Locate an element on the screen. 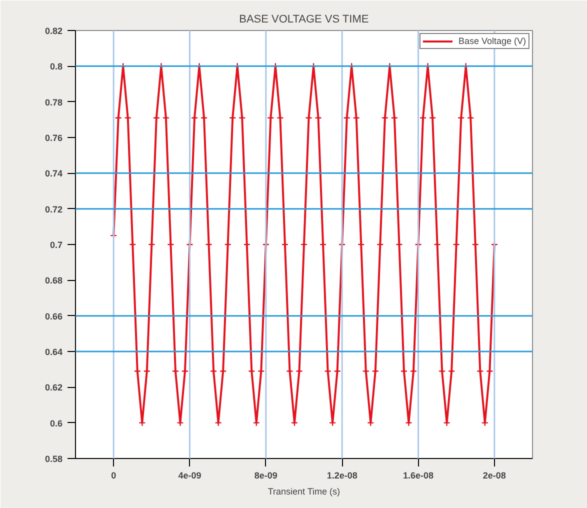  x-tick-label: 1.6e-08 is located at coordinates (418, 475).